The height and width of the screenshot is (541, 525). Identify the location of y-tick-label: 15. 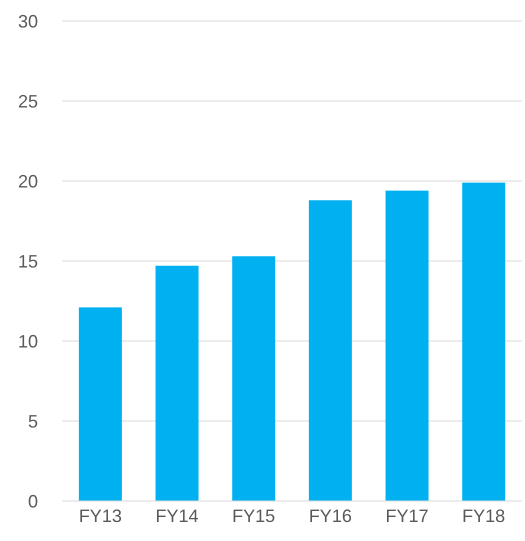
(28, 261).